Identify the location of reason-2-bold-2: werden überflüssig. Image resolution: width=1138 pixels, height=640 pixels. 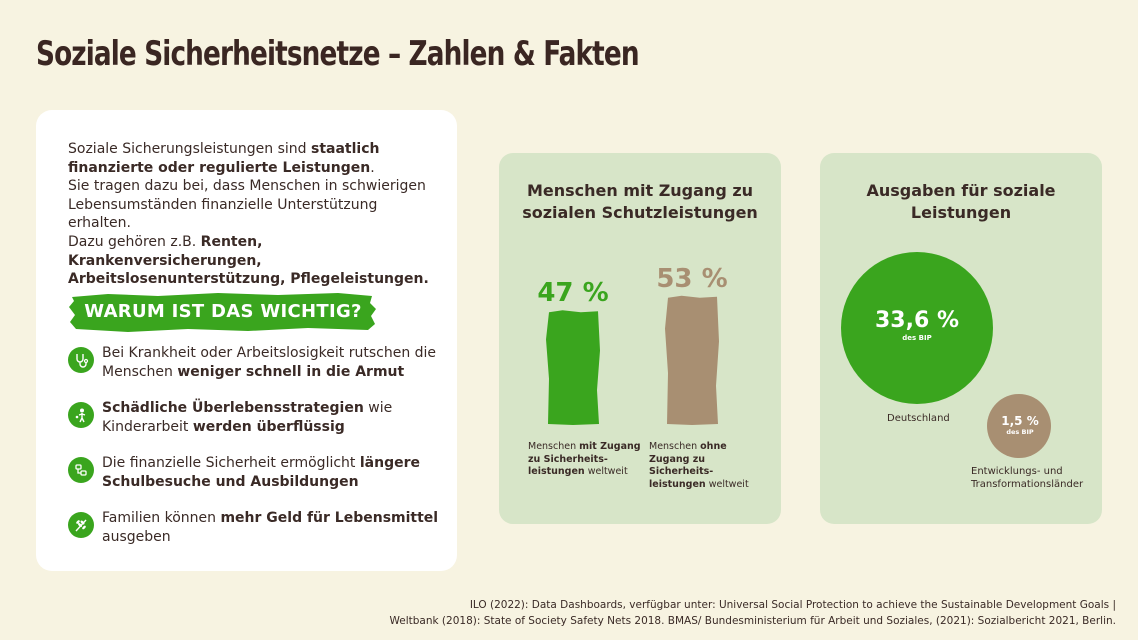
(268, 426).